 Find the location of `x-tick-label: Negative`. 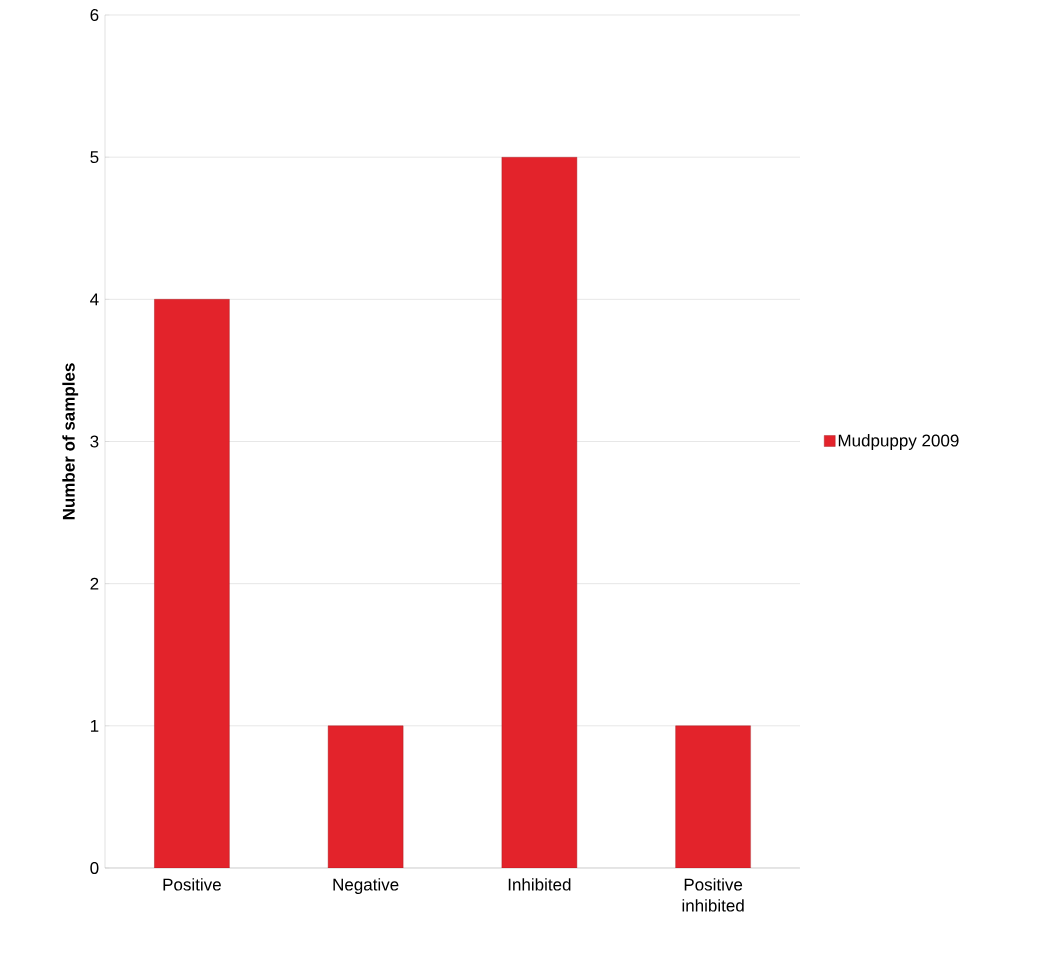

x-tick-label: Negative is located at coordinates (366, 886).